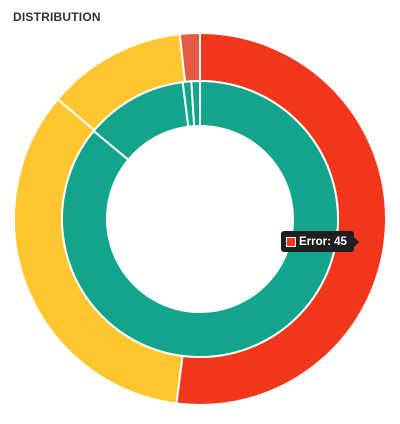 This screenshot has width=400, height=424. I want to click on tooltip-text: Error: 45, so click(323, 242).